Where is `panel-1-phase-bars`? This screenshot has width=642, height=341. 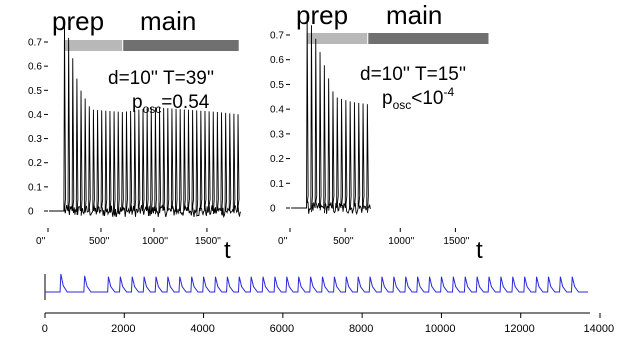 panel-1-phase-bars is located at coordinates (151, 45).